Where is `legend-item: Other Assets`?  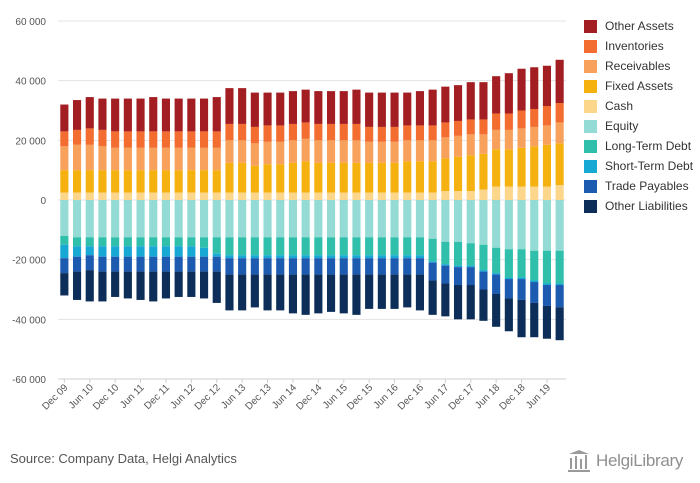
legend-item: Other Assets is located at coordinates (638, 26).